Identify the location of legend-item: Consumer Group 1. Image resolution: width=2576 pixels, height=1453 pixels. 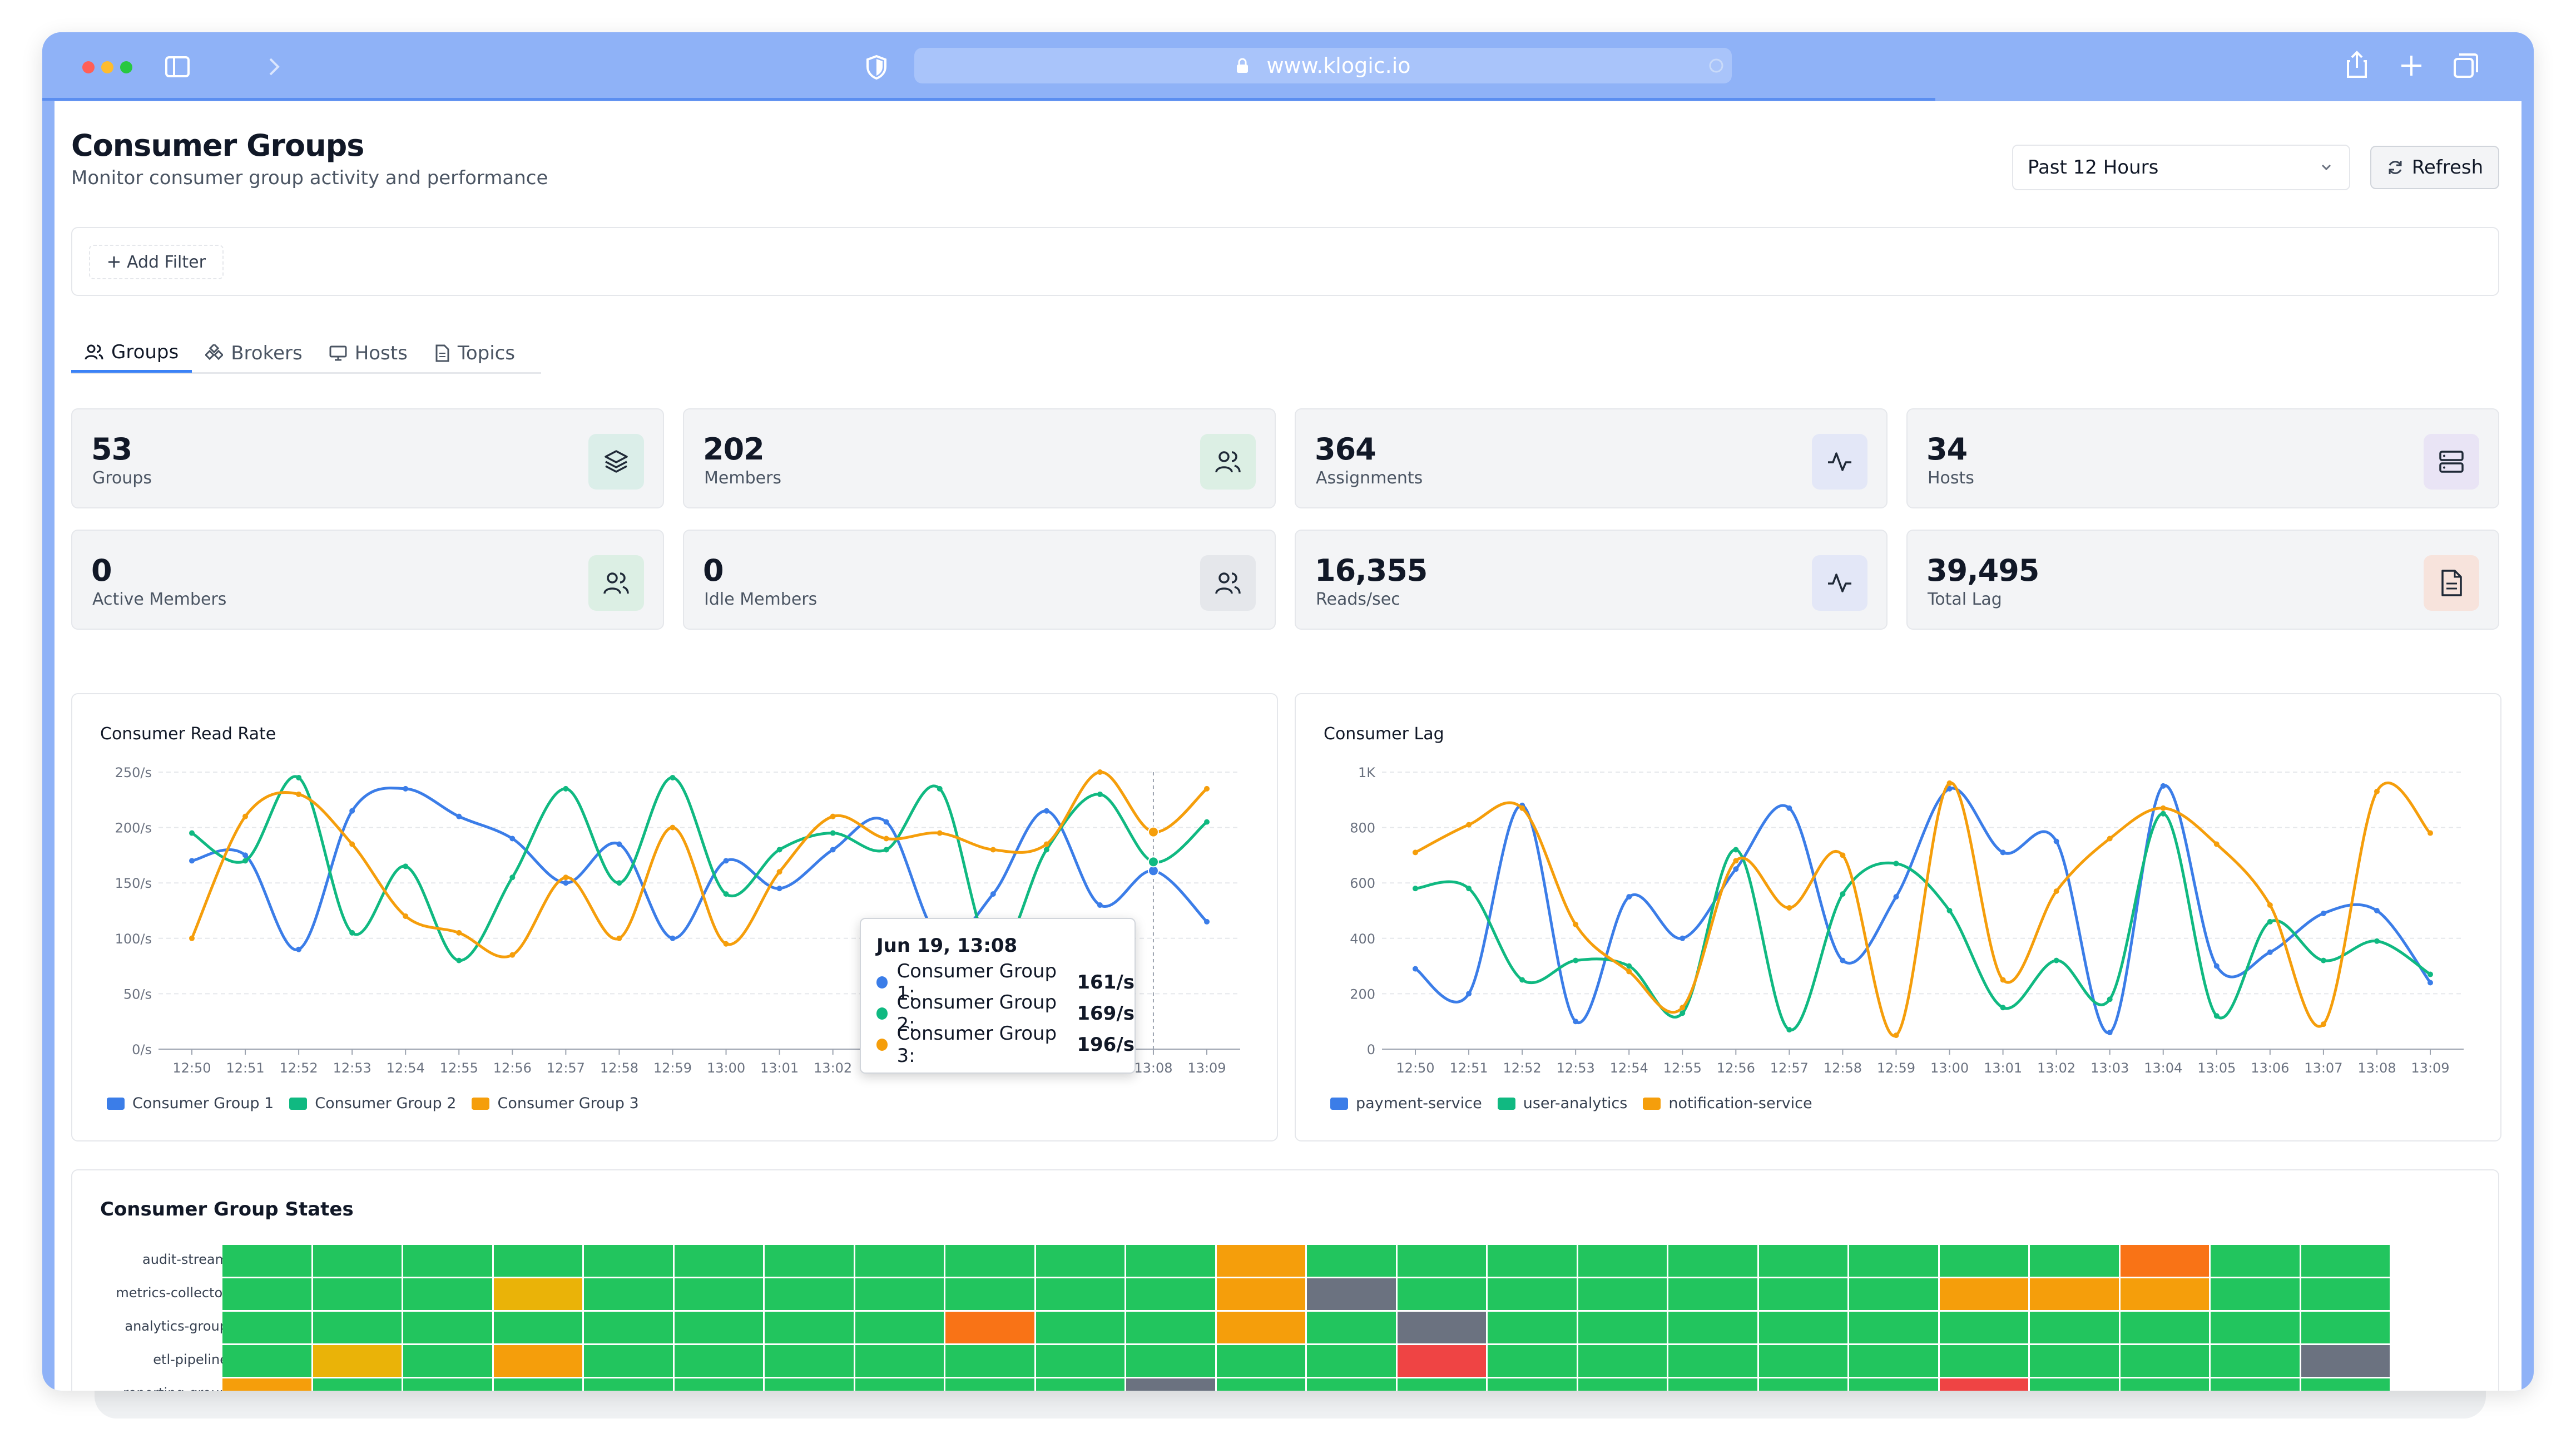
(190, 1103).